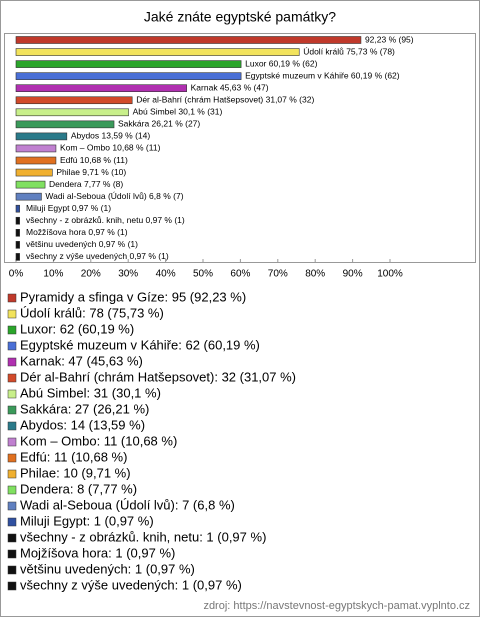 This screenshot has height=617, width=480. I want to click on legend-label: Údolí králů: 78 (75,73 %), so click(92, 312).